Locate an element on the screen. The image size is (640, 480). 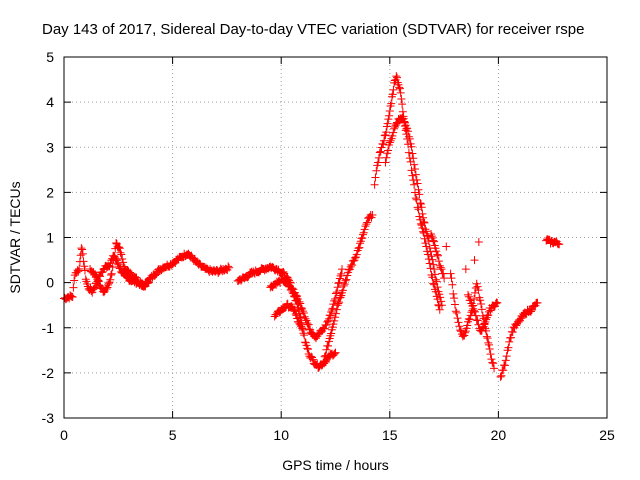
y-tick-label: 2 is located at coordinates (50, 192).